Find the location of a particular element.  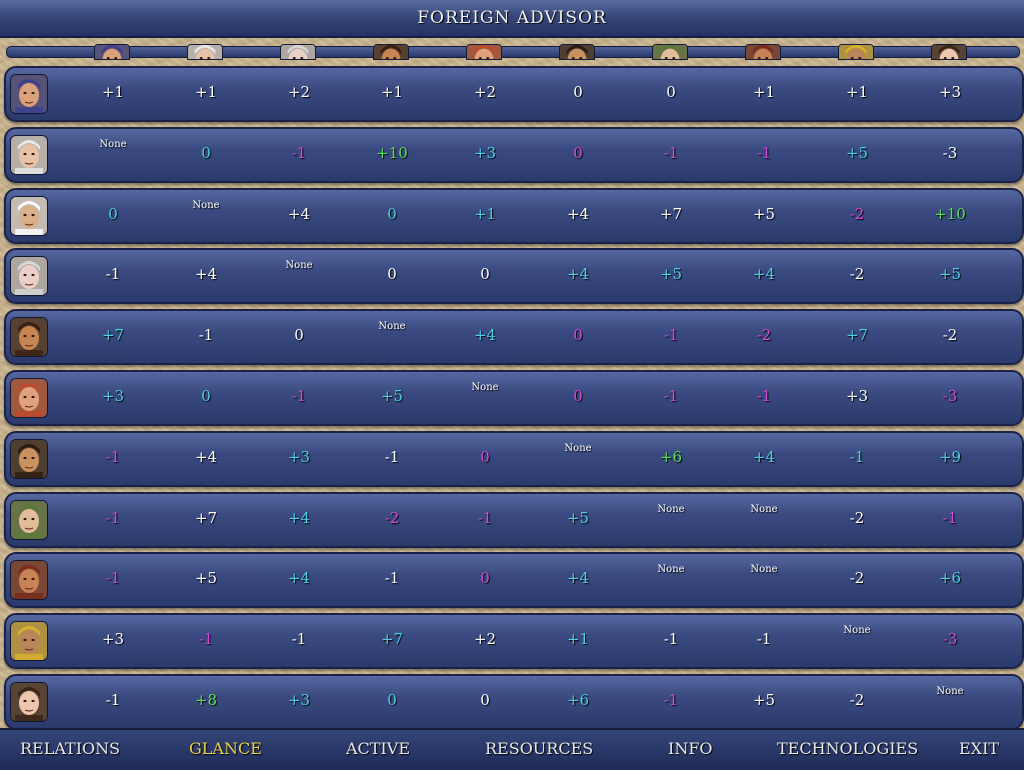

table-row: -1 +8 +3 0 0 +6 -1 +5 -2 None is located at coordinates (514, 702).